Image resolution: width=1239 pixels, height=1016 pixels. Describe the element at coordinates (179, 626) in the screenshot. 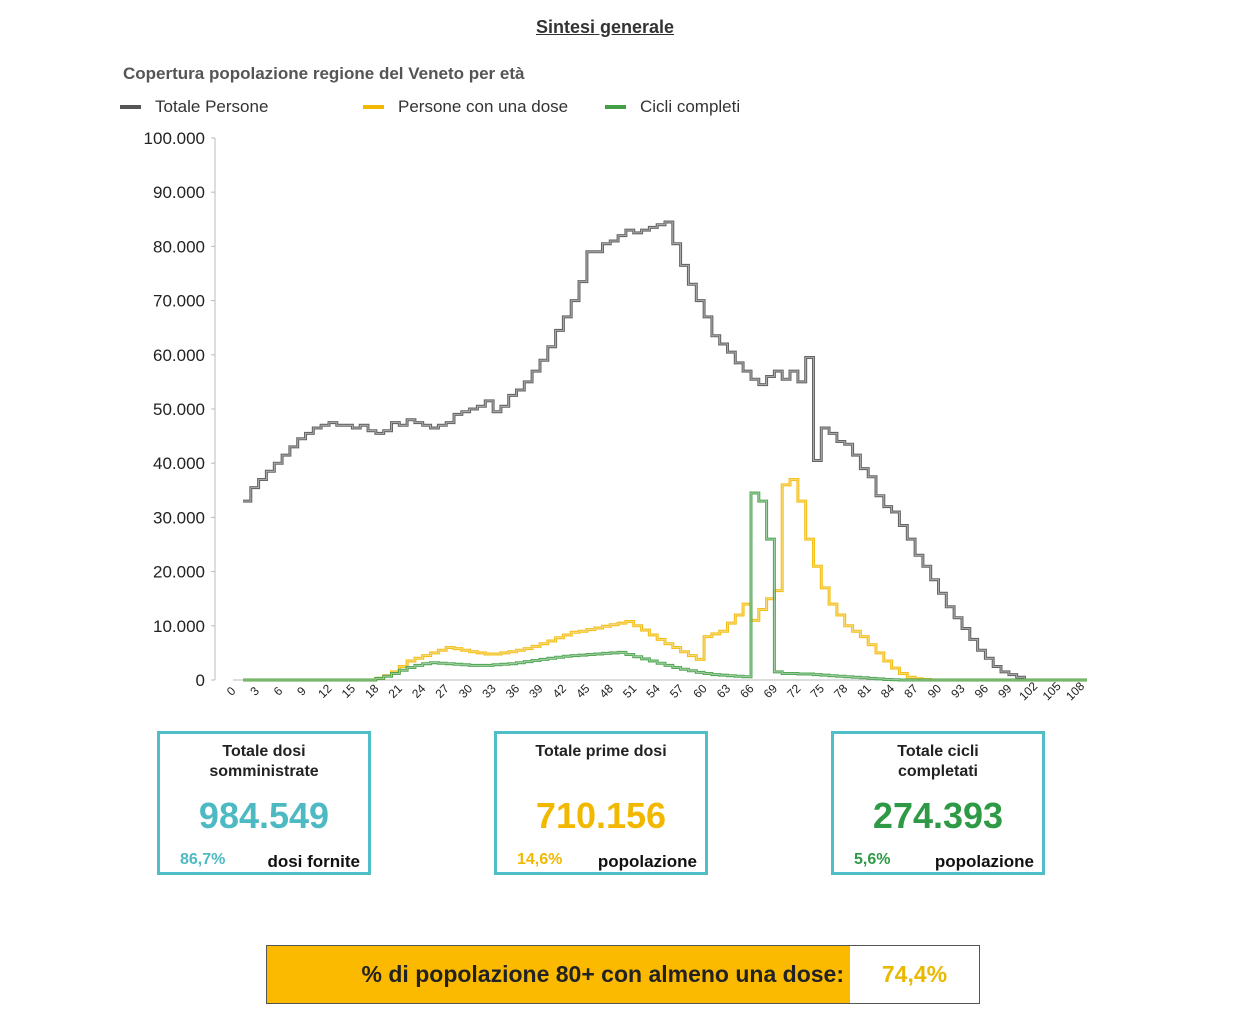

I see `y-tick-label: 10.000` at that location.